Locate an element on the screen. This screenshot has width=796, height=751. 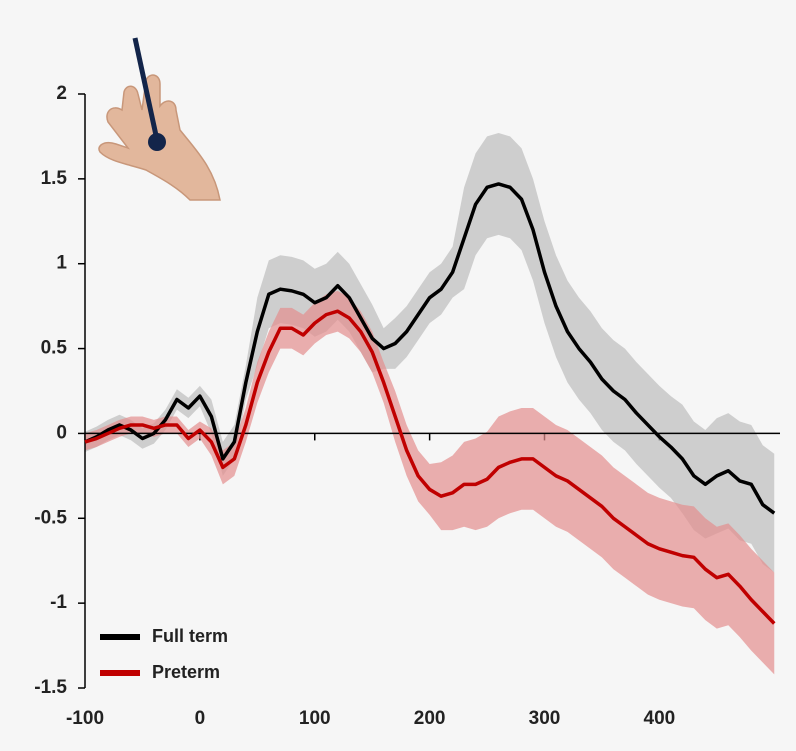
y-tick-label: -1 is located at coordinates (58, 602).